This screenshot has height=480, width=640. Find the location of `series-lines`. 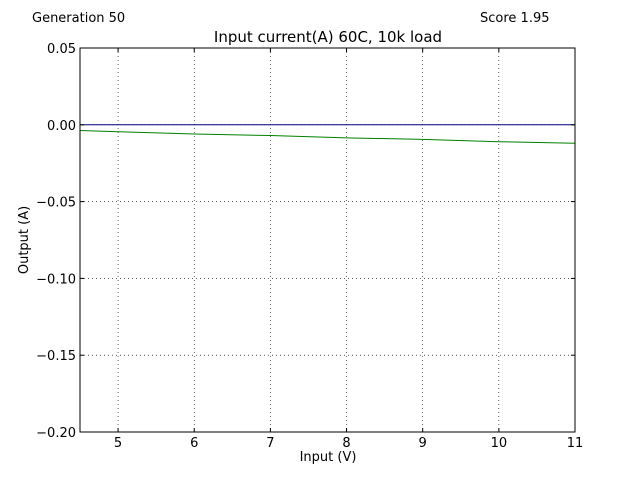

series-lines is located at coordinates (327, 134).